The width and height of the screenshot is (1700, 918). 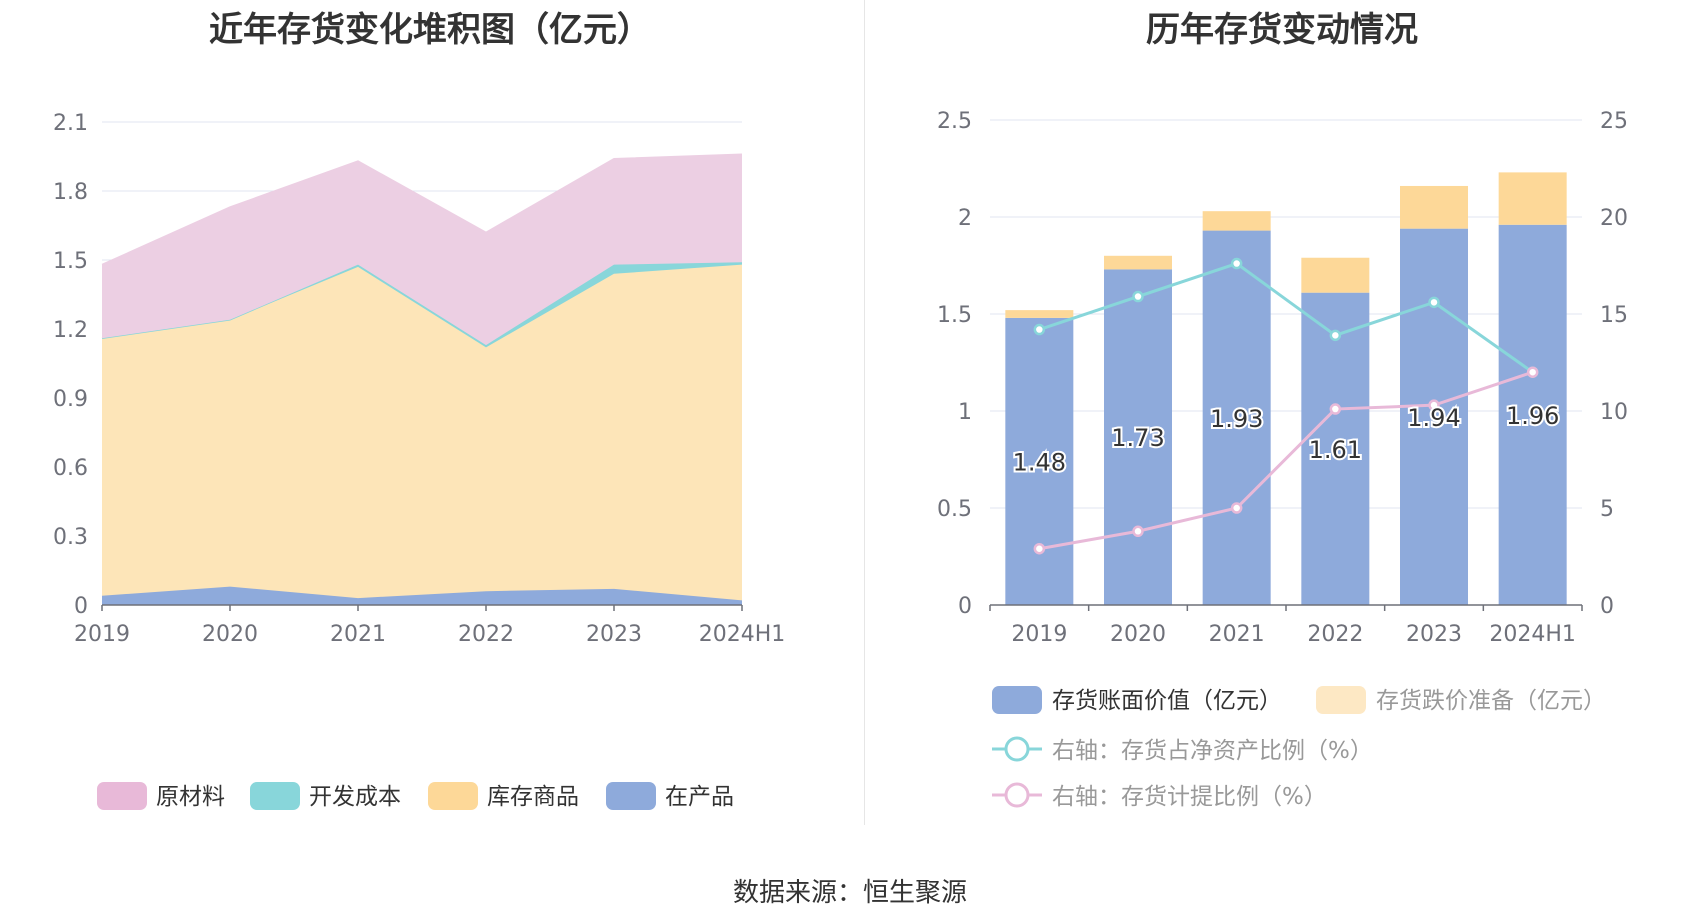 What do you see at coordinates (1614, 412) in the screenshot?
I see `y-right-tick-label: 10` at bounding box center [1614, 412].